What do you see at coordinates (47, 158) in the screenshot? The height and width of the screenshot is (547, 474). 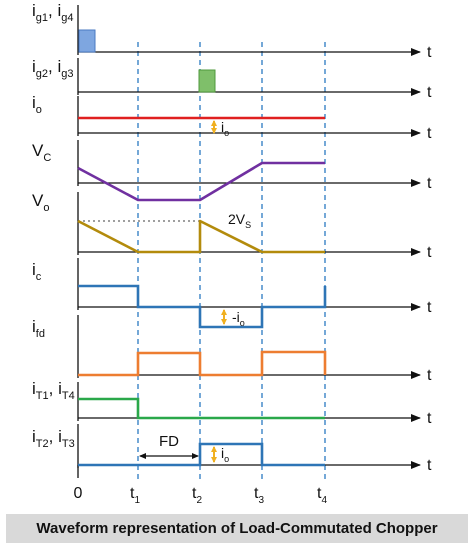 I see `signal-label-vc-sub: C` at bounding box center [47, 158].